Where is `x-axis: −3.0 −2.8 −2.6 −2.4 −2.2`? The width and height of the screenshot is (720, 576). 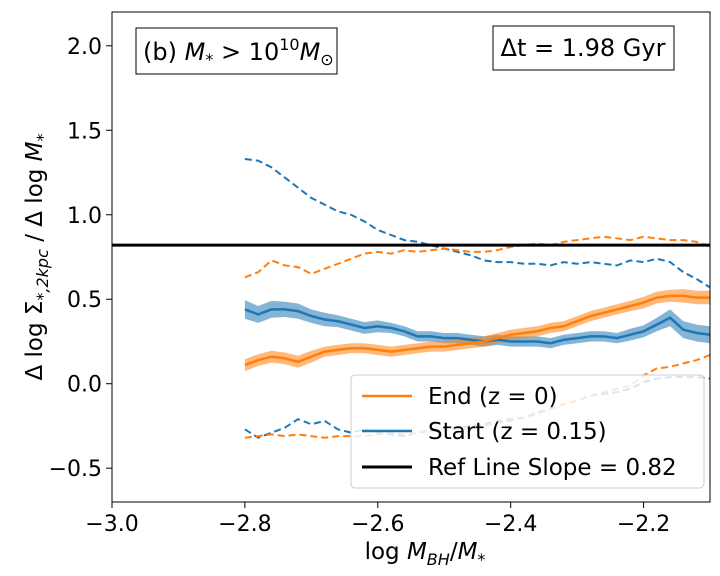 x-axis: −3.0 −2.8 −2.6 −2.4 −2.2 is located at coordinates (377, 519).